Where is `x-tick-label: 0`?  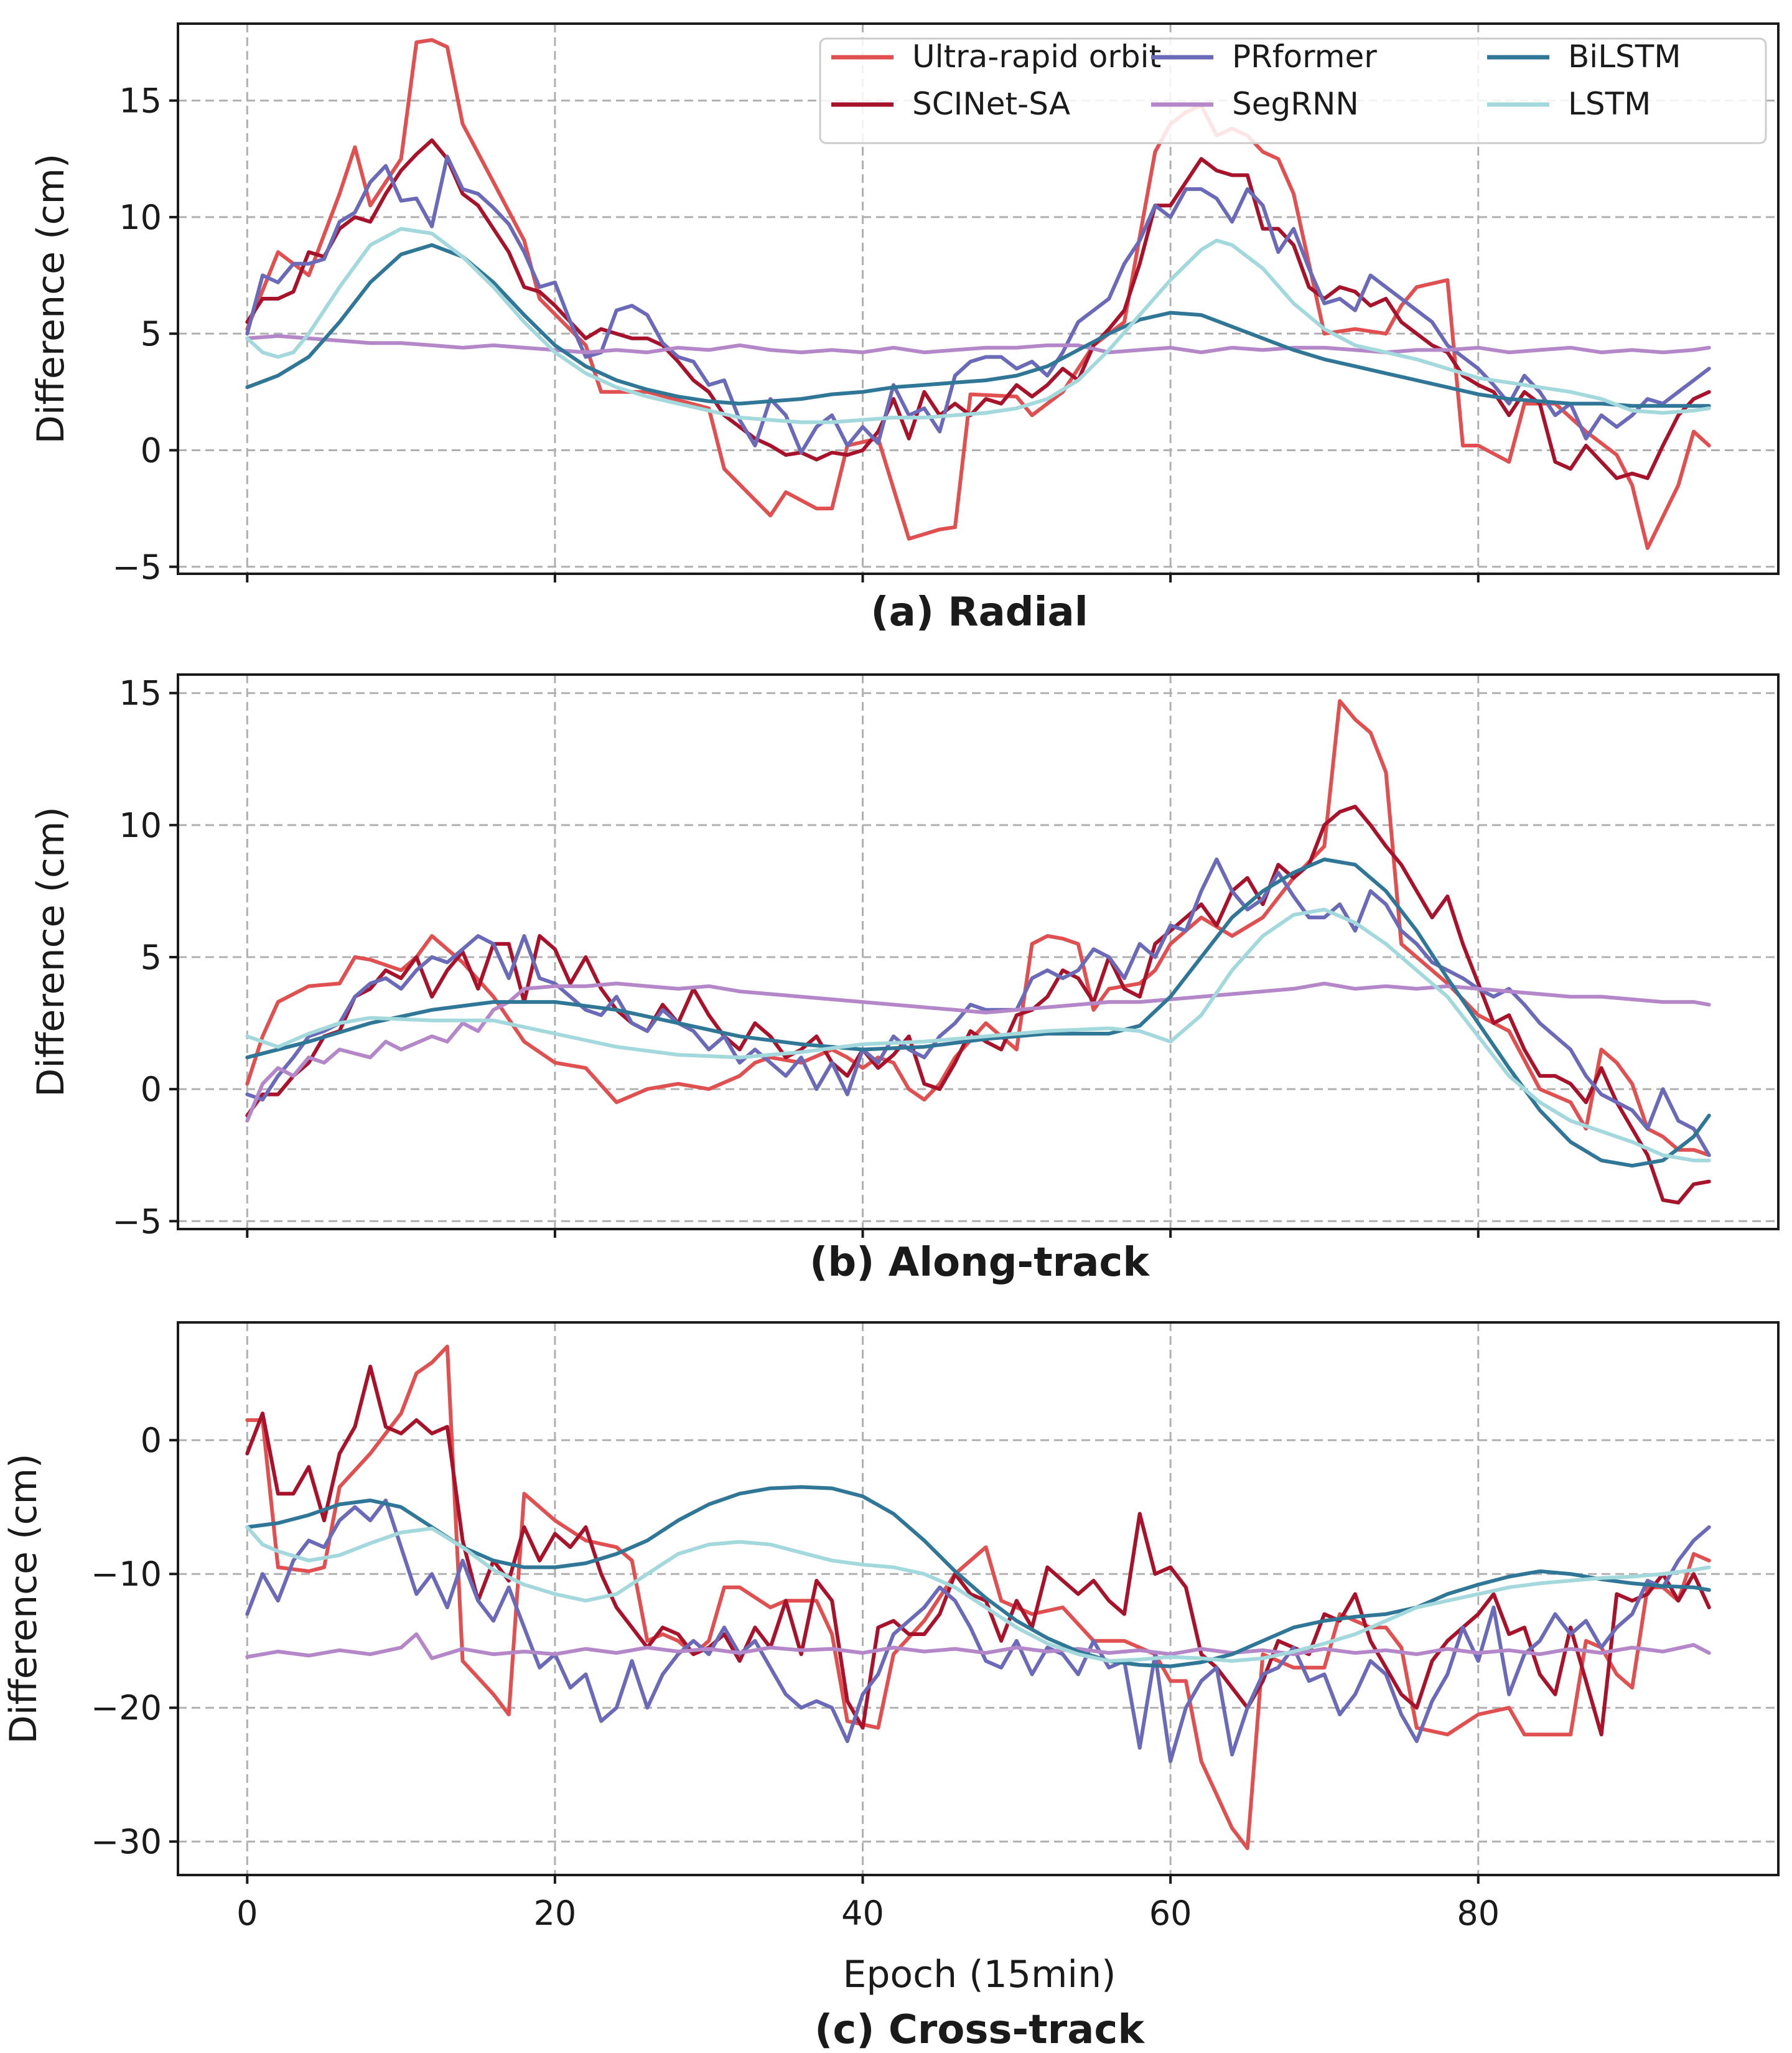
x-tick-label: 0 is located at coordinates (247, 1913).